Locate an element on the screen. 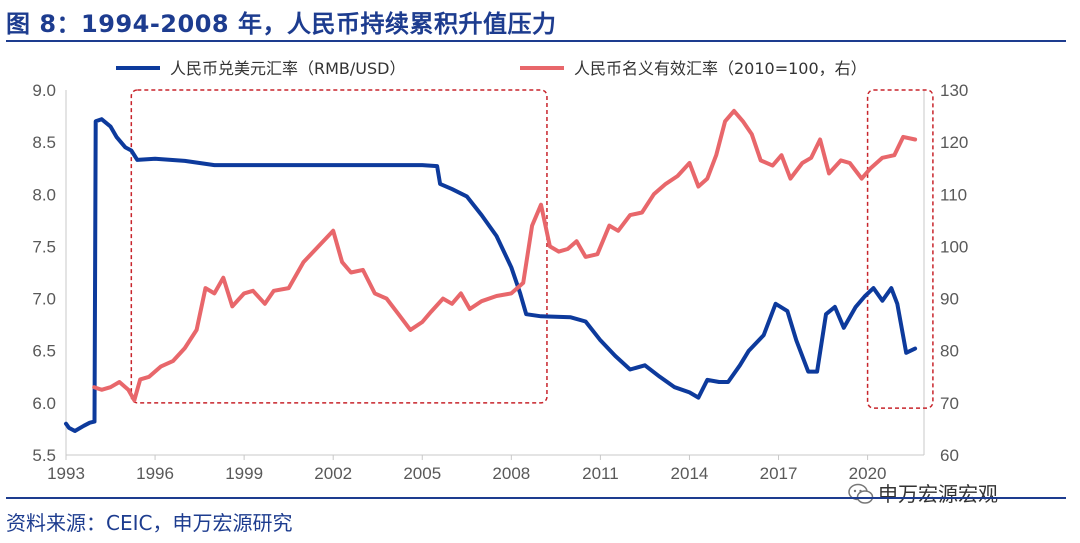 The image size is (1080, 543). x-tick-label: 2008 is located at coordinates (511, 473).